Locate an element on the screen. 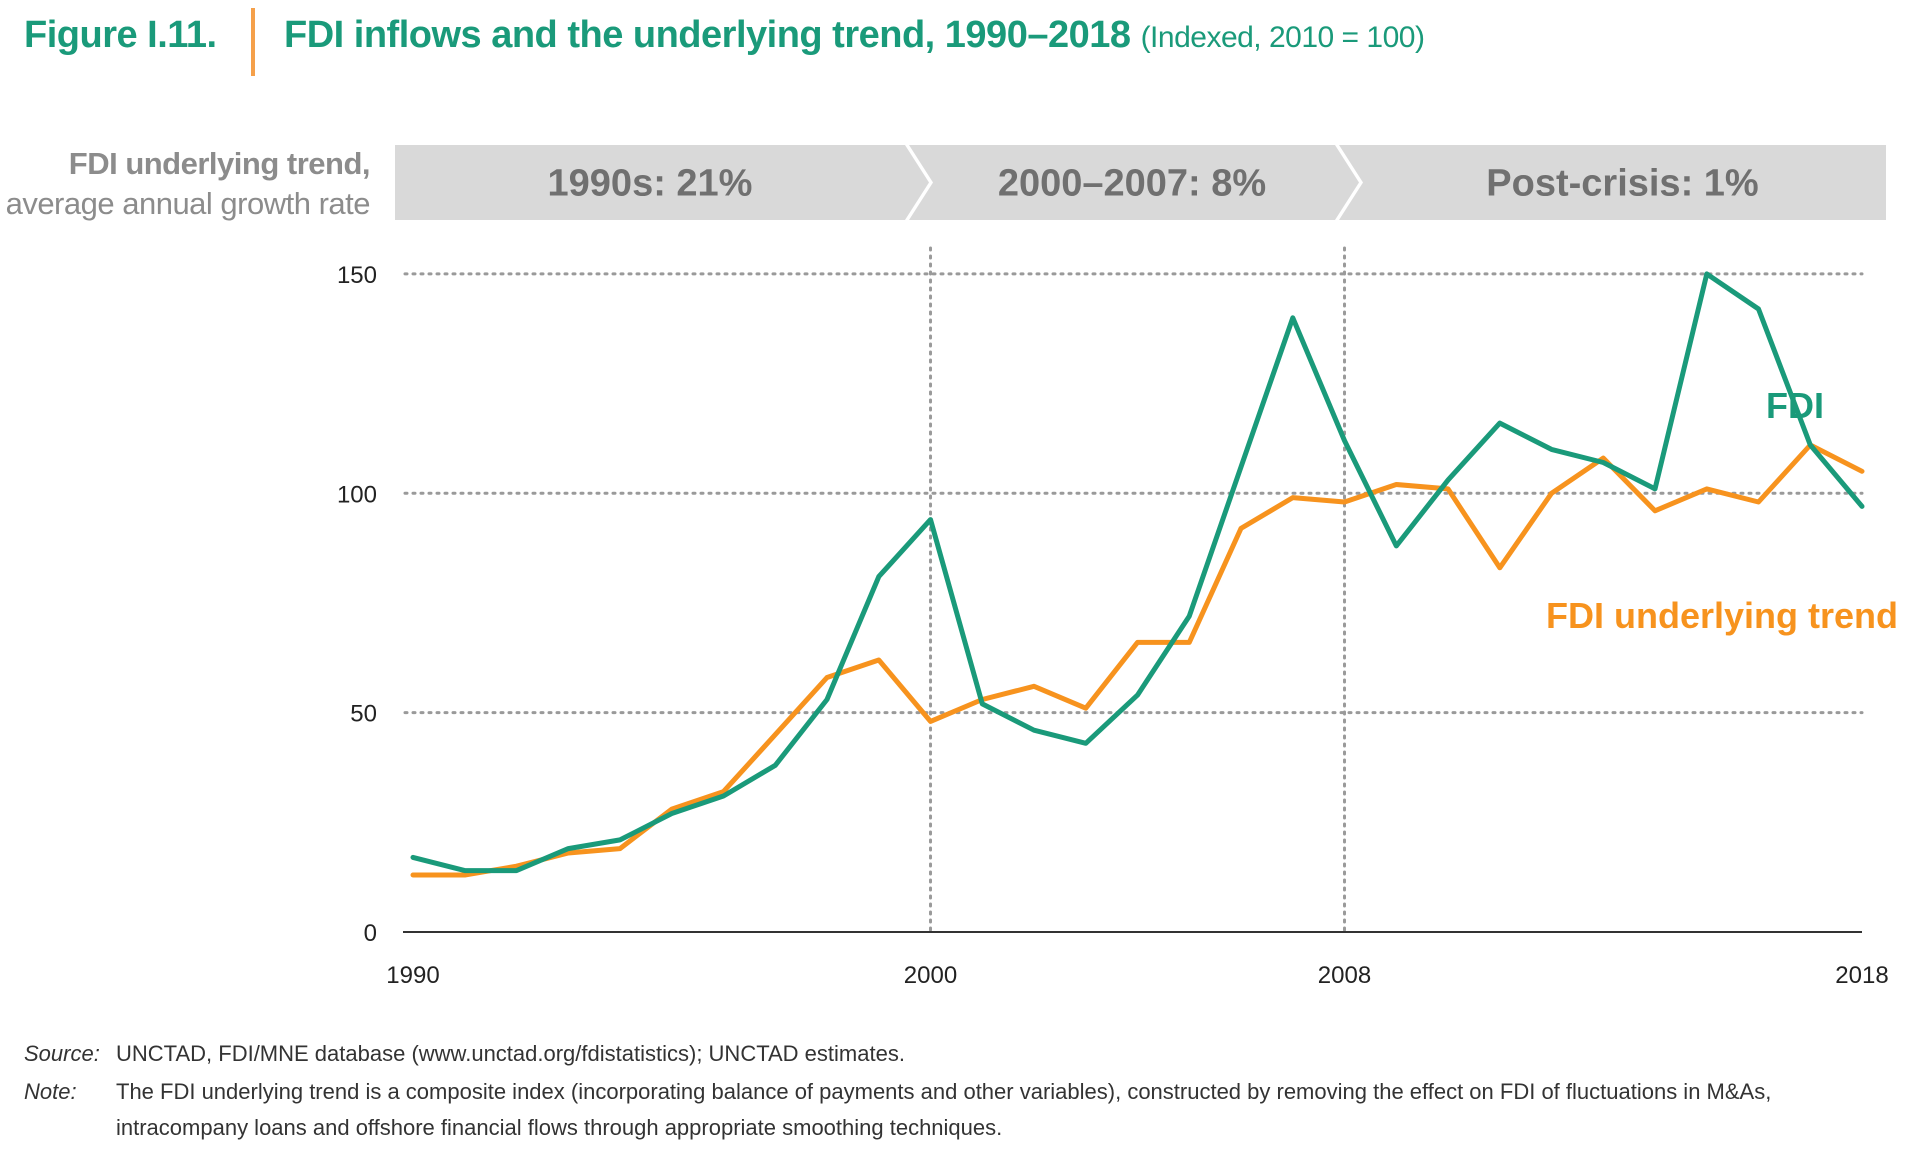 The image size is (1920, 1152). growth-banner-period-2000-2007: 2000–2007: 8% is located at coordinates (1132, 184).